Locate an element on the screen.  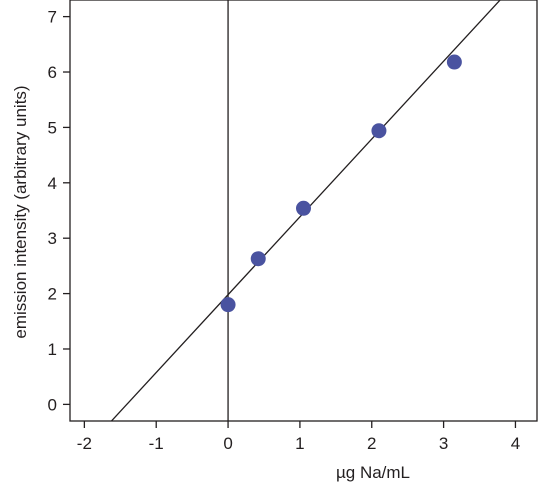
y-axis-label: emission intensity (arbitrary units) is located at coordinates (20, 211).